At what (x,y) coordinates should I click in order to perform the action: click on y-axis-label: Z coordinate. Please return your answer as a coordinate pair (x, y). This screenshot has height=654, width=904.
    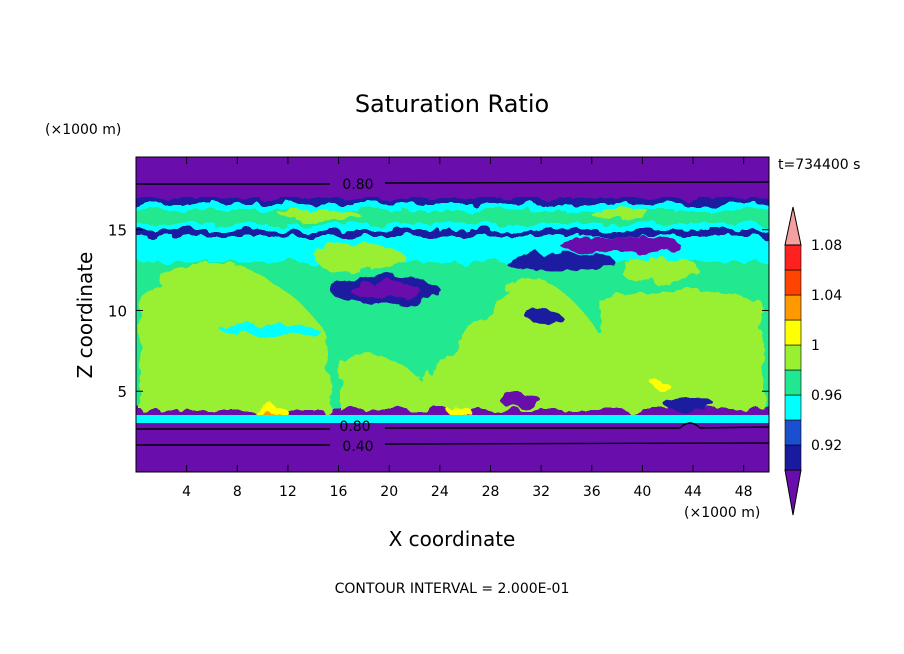
    Looking at the image, I should click on (85, 315).